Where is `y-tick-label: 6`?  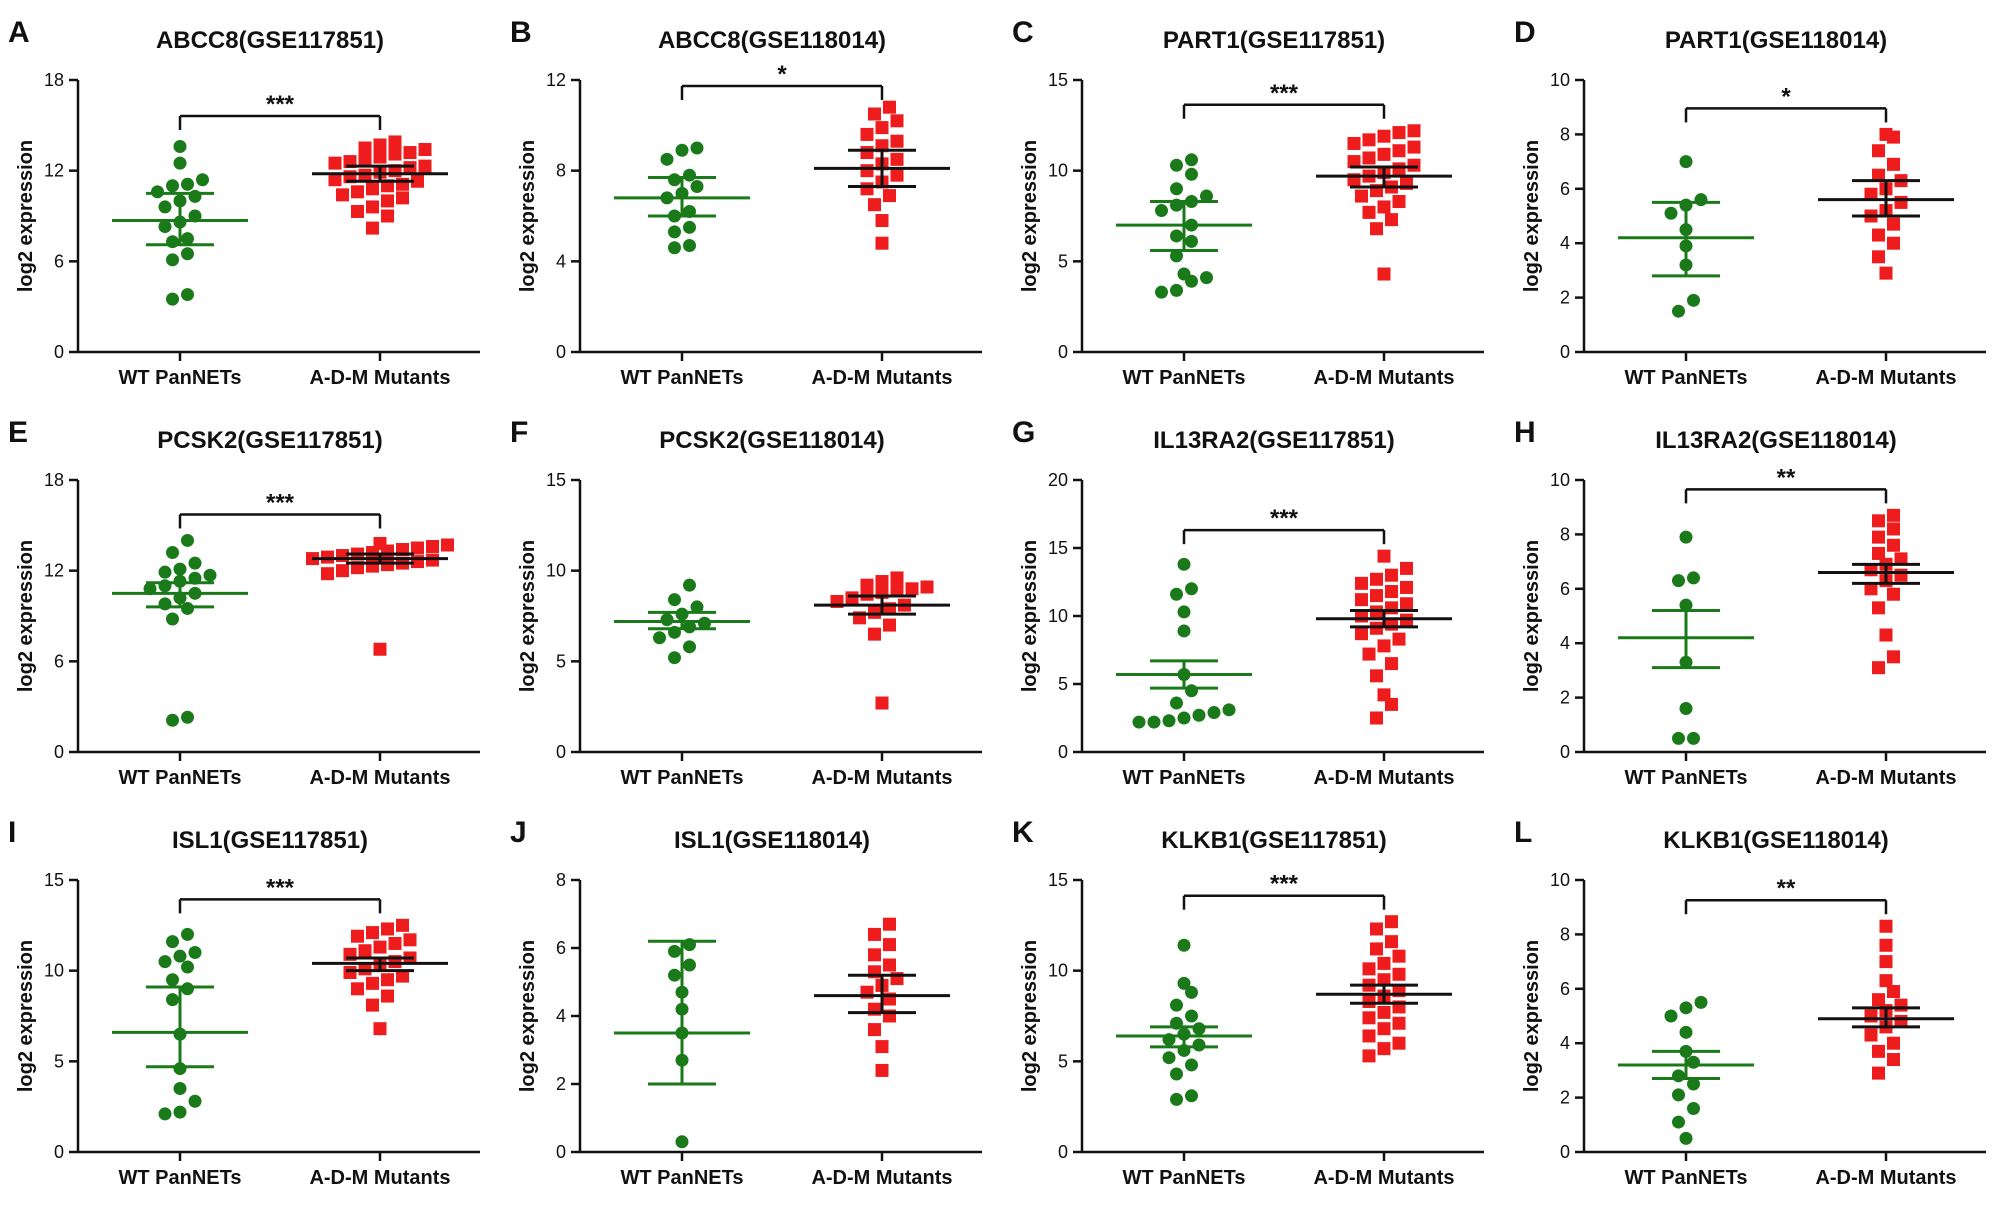 y-tick-label: 6 is located at coordinates (59, 261).